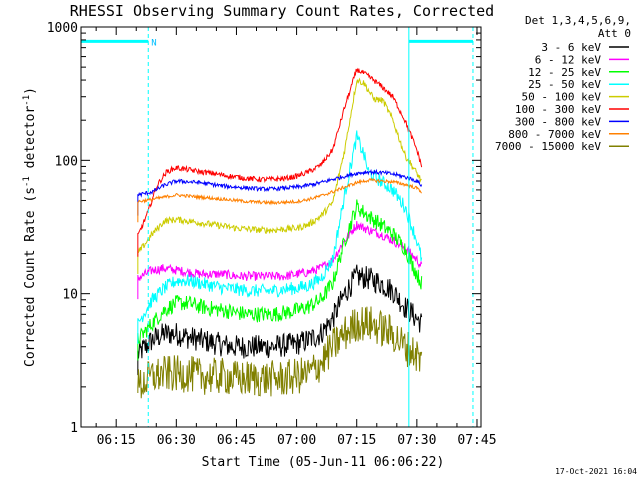 Image resolution: width=640 pixels, height=480 pixels. What do you see at coordinates (30, 141) in the screenshot?
I see `y-axis-label-part2: detector` at bounding box center [30, 141].